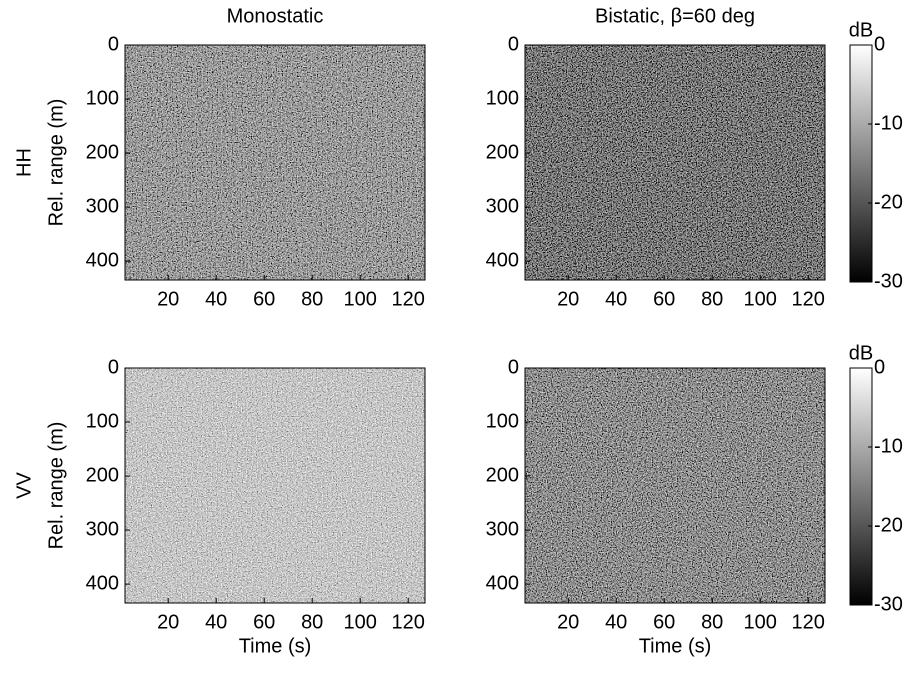 This screenshot has width=918, height=673. I want to click on row-label: VV, so click(24, 485).